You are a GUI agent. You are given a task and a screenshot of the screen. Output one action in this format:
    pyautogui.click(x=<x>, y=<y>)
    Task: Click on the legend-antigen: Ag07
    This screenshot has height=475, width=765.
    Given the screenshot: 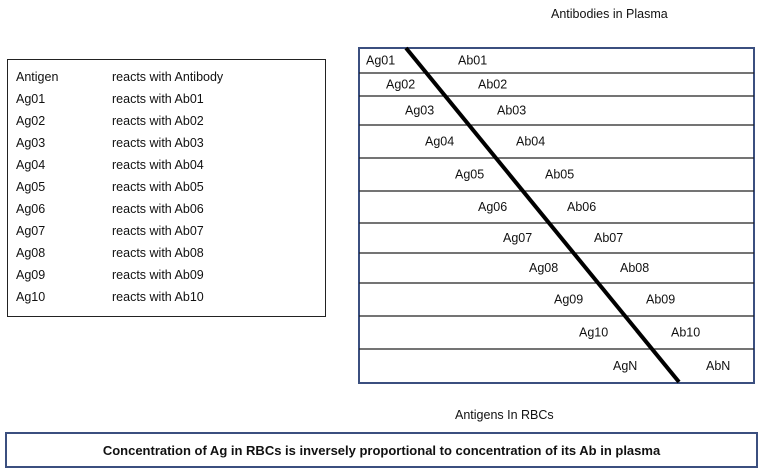 What is the action you would take?
    pyautogui.click(x=31, y=231)
    